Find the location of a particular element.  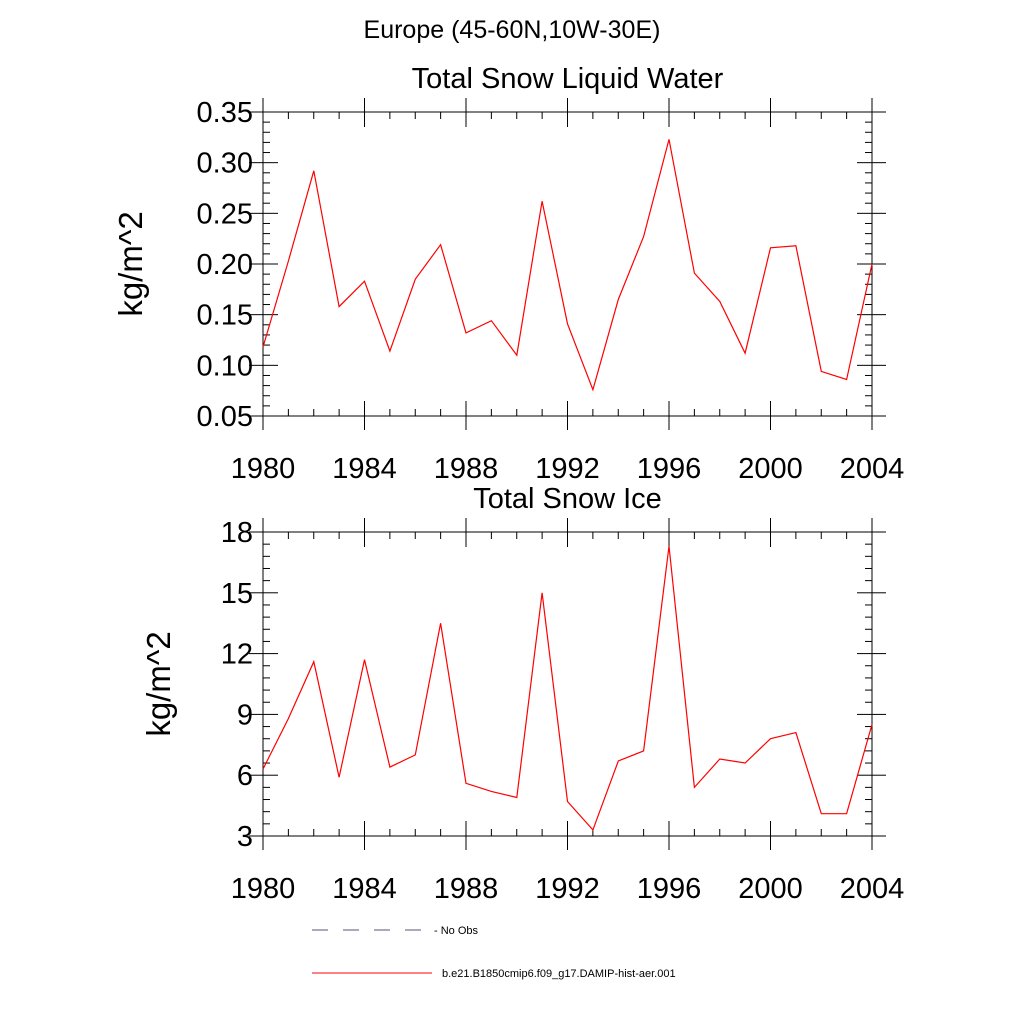

figure-title: Europe (45-60N,10W-30E) is located at coordinates (512, 30).